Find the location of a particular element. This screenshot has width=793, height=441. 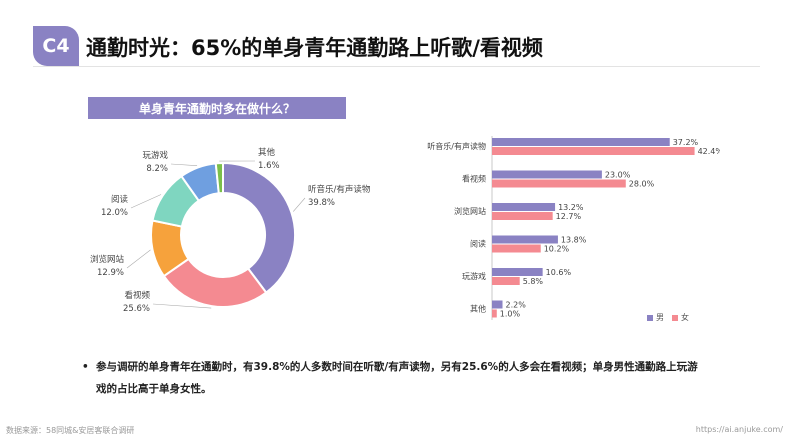

category-tick-label: 阅读 is located at coordinates (478, 244).